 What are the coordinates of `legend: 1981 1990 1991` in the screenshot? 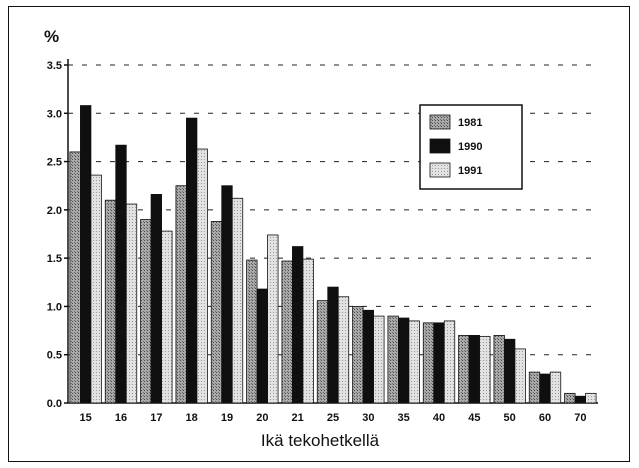 It's located at (471, 147).